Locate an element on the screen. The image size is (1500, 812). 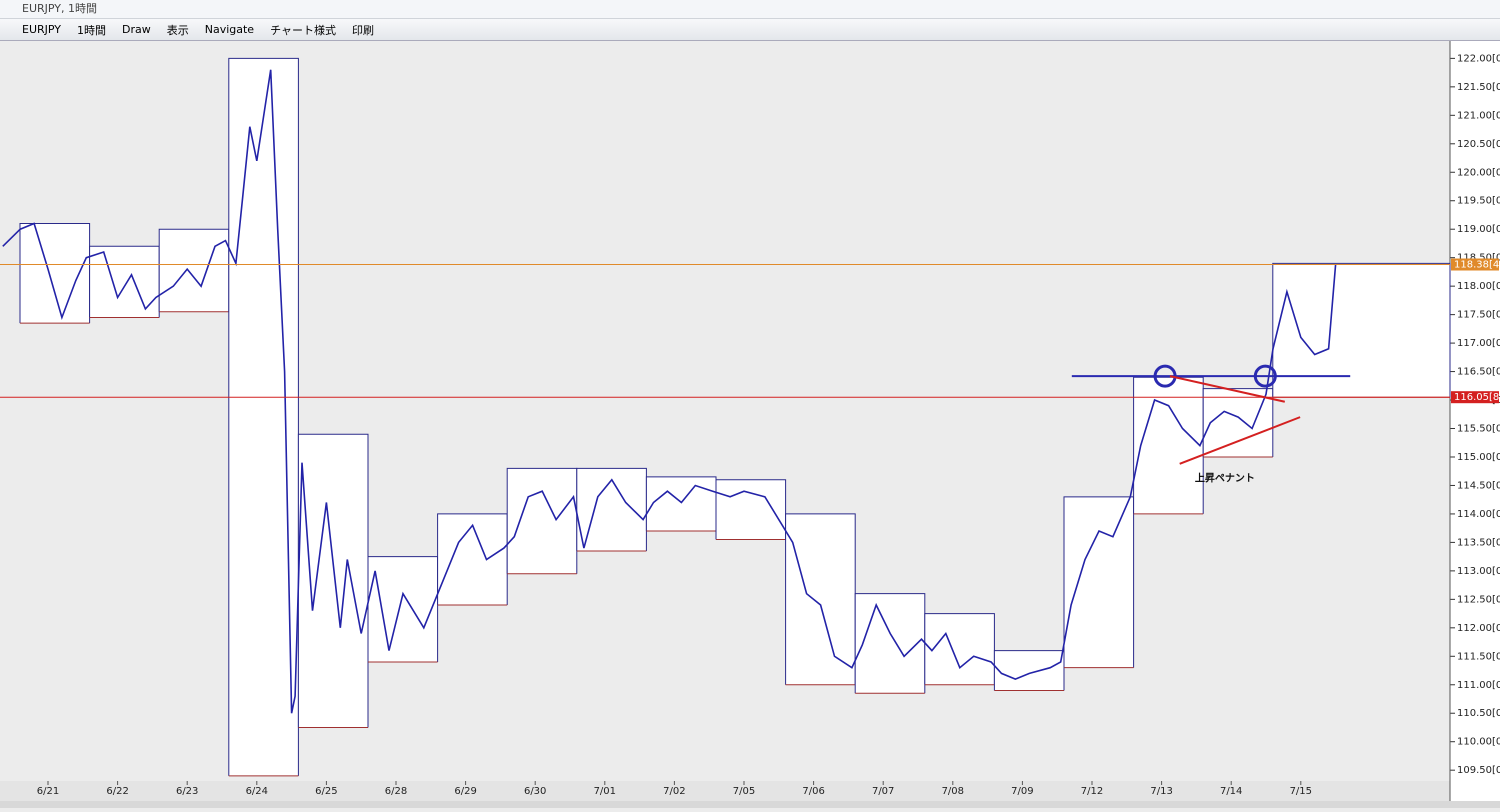
x-tick-label: 6/29 is located at coordinates (465, 791).